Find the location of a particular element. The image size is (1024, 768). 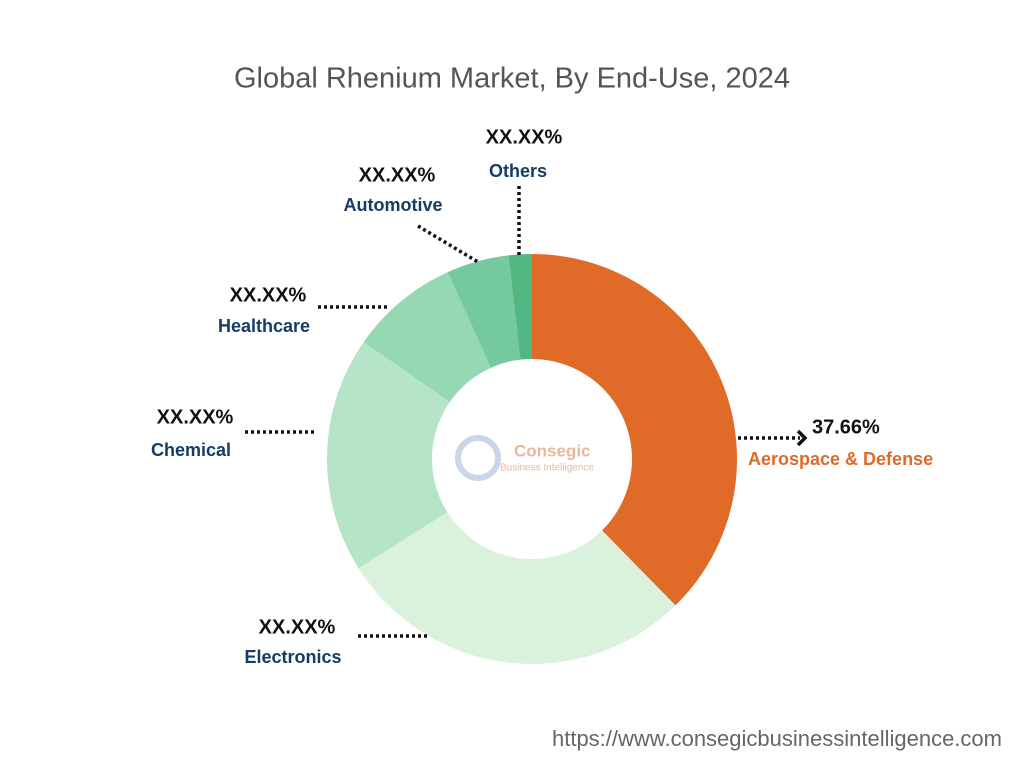

leader-line is located at coordinates (448, 244).